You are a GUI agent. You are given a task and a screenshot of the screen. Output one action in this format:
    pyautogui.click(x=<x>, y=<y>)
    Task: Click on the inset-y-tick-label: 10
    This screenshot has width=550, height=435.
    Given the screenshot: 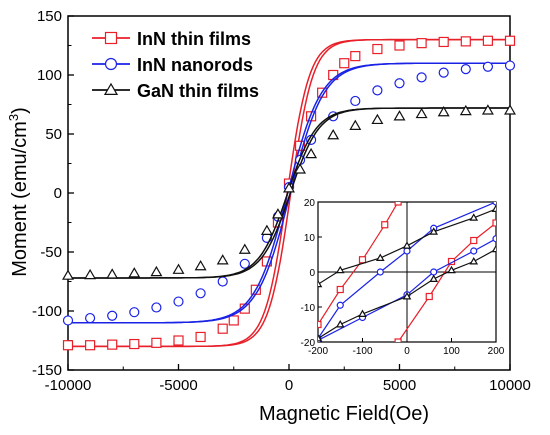 What is the action you would take?
    pyautogui.click(x=310, y=238)
    